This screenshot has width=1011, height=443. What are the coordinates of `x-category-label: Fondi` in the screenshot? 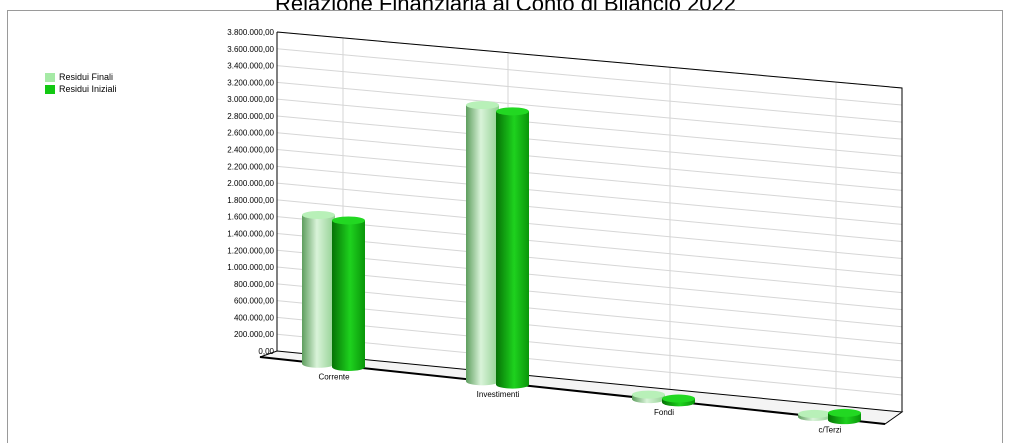 It's located at (664, 412).